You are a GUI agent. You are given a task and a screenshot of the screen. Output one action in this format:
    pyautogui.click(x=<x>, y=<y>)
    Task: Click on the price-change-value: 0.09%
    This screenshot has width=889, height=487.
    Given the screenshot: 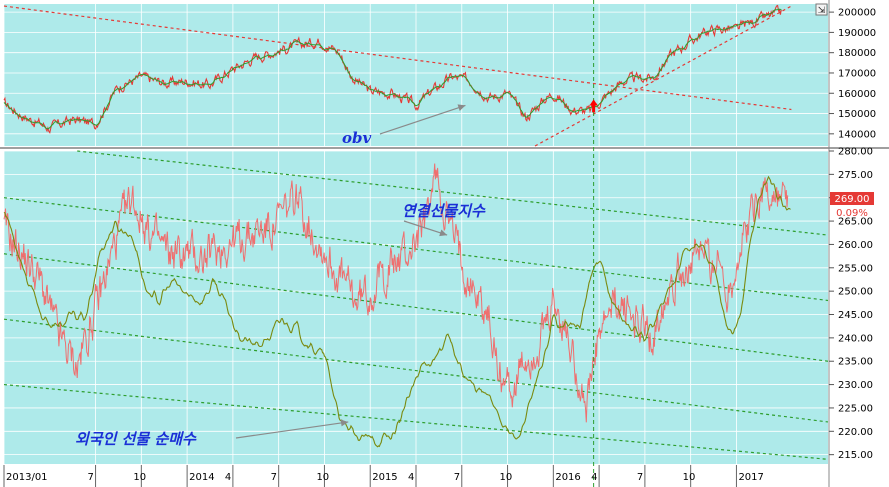 What is the action you would take?
    pyautogui.click(x=852, y=213)
    